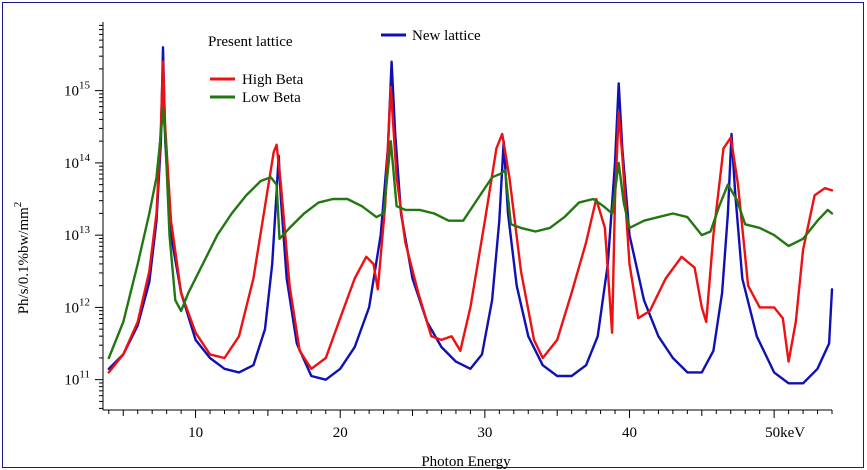  I want to click on legend-header: Present lattice, so click(250, 42).